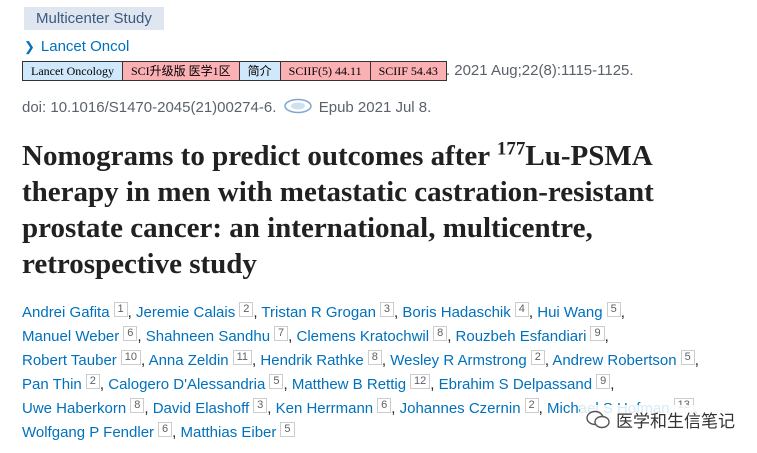 This screenshot has width=757, height=453. What do you see at coordinates (312, 360) in the screenshot?
I see `author: Hendrik Rathke` at bounding box center [312, 360].